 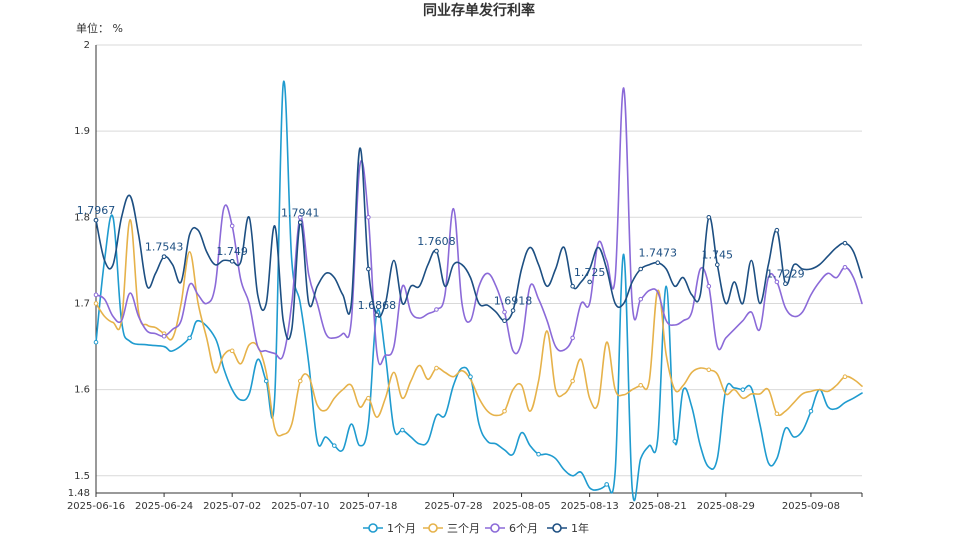 I want to click on x-tick-label: 2025-08-29, so click(x=726, y=506).